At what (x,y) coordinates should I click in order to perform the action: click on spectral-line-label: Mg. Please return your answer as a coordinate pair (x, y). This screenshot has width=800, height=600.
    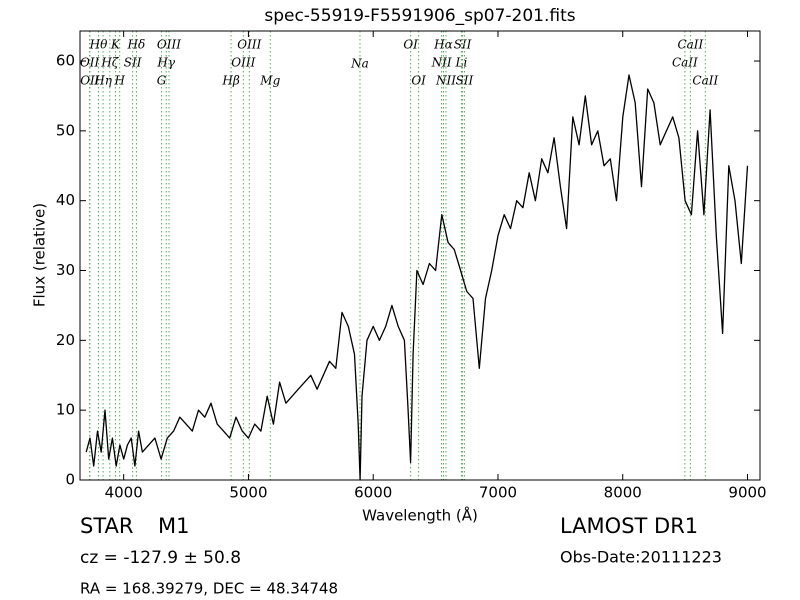
    Looking at the image, I should click on (269, 81).